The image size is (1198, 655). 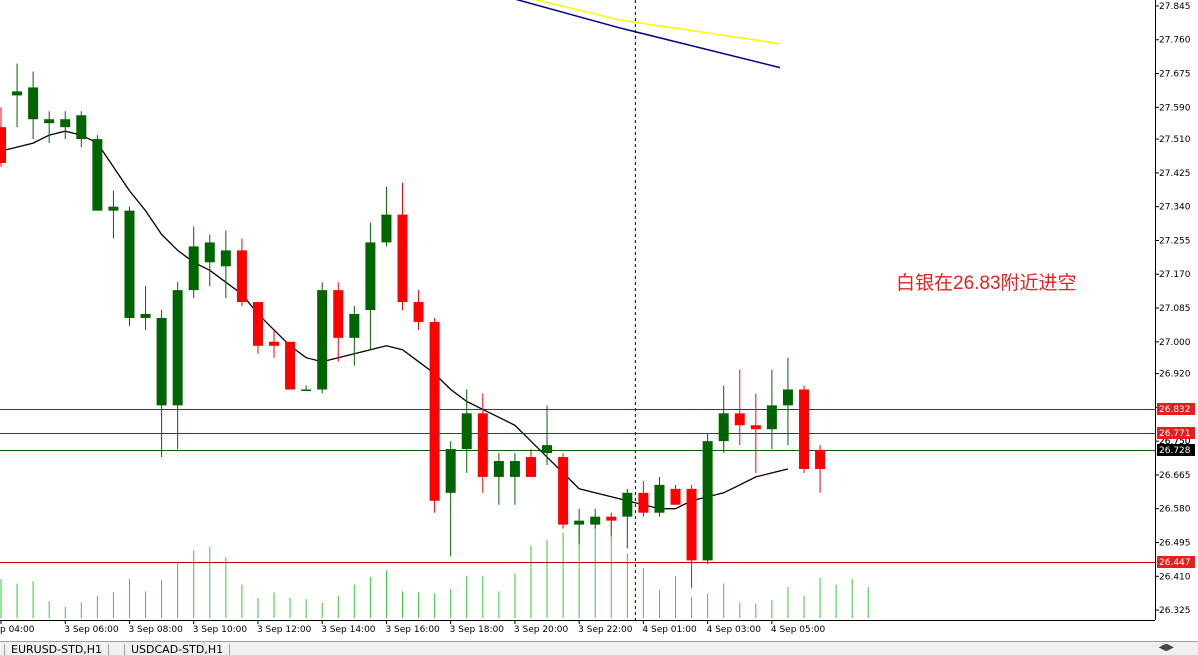 I want to click on y-tick-label: 27.000, so click(x=1175, y=343).